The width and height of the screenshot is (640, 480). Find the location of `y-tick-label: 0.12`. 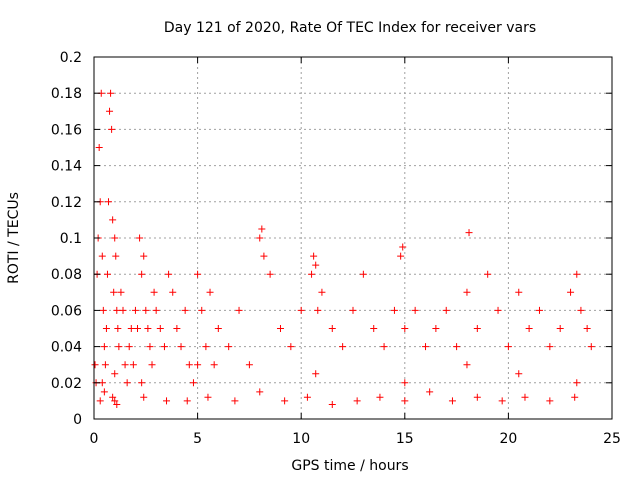

y-tick-label: 0.12 is located at coordinates (66, 203).